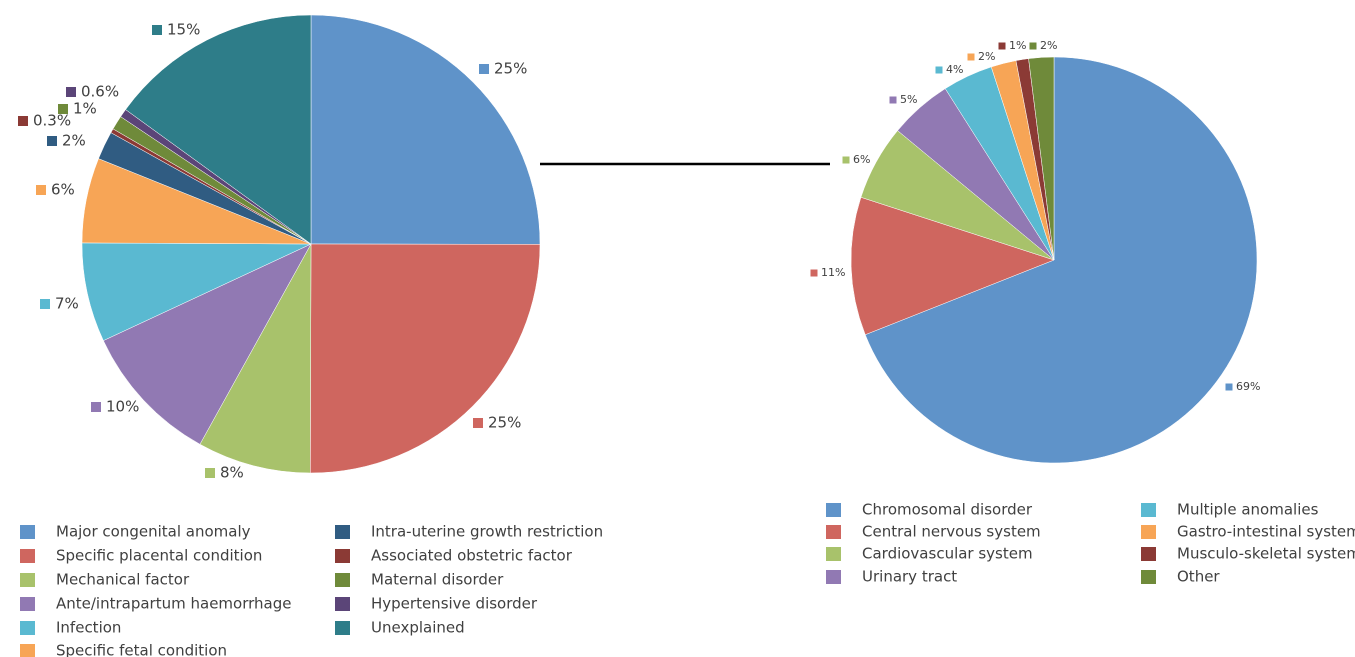 This screenshot has width=1355, height=657. Describe the element at coordinates (232, 473) in the screenshot. I see `data-label: 8%` at that location.